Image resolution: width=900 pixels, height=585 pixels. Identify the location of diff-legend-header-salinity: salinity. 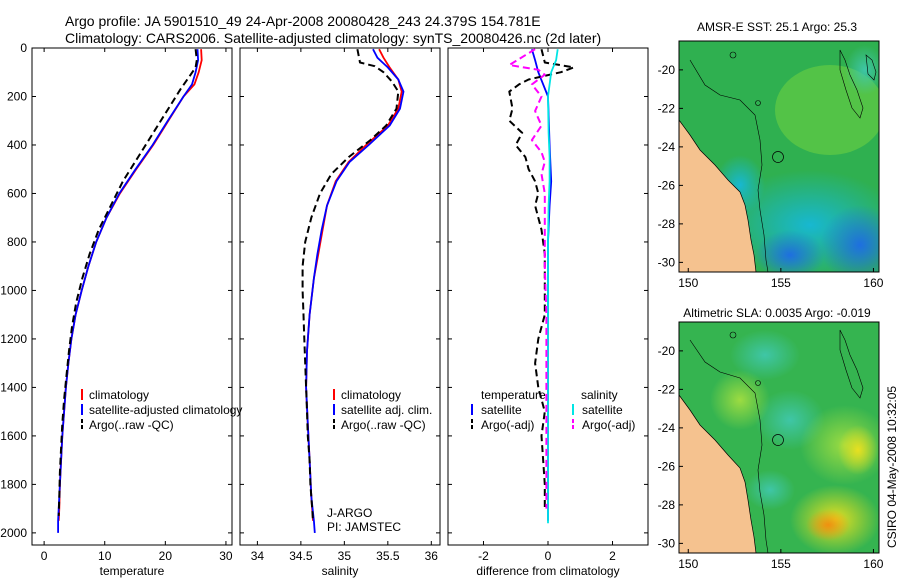
(599, 395).